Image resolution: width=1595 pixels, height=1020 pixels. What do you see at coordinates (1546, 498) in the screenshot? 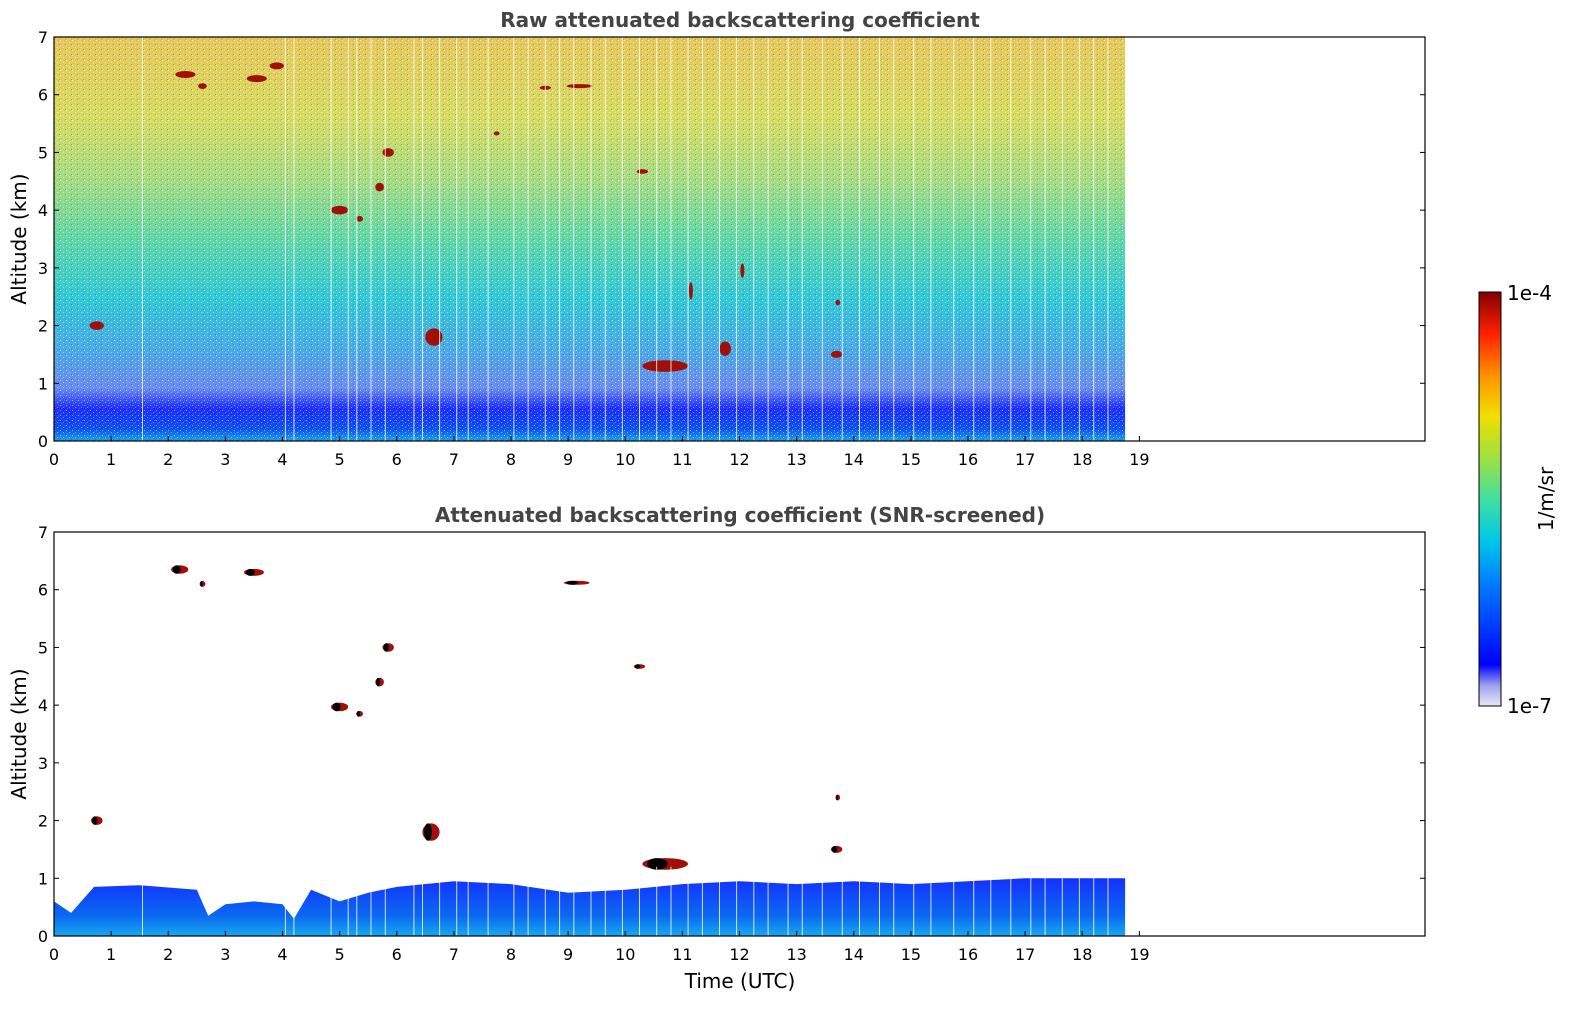
I see `colorbar-unit-label: 1/m/sr` at bounding box center [1546, 498].